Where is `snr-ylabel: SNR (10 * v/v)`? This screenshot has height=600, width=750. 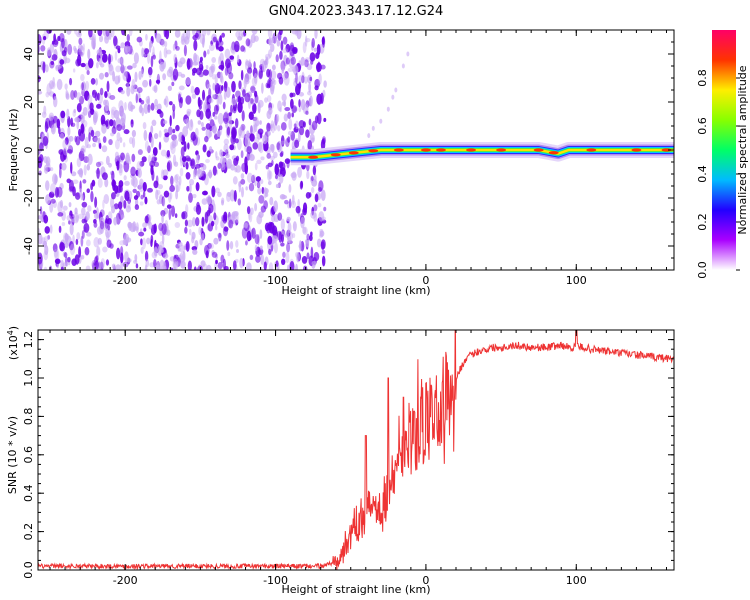
snr-ylabel: SNR (10 * v/v) is located at coordinates (12, 455).